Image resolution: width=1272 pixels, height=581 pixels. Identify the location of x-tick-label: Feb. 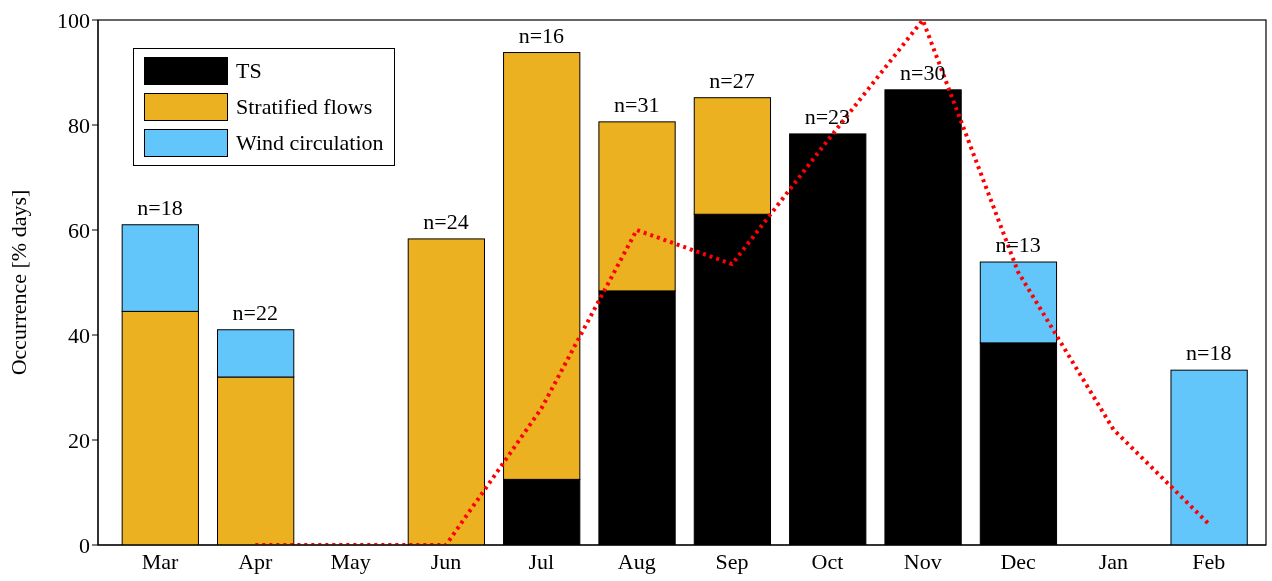
(1209, 561).